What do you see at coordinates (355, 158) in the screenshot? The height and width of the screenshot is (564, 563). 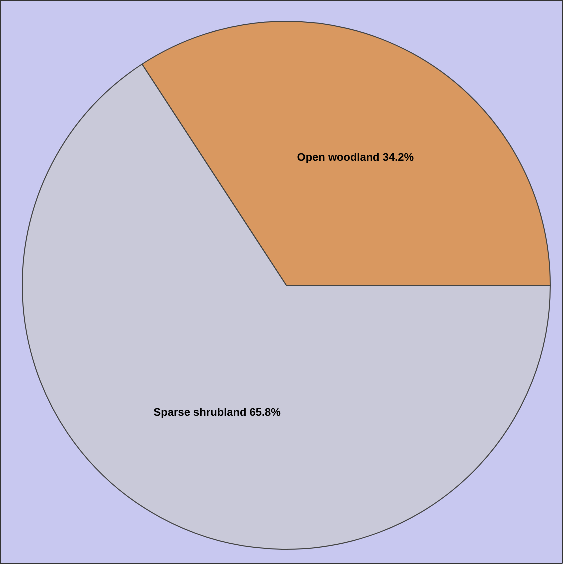 I see `slice-label: Open woodland 34.2%` at bounding box center [355, 158].